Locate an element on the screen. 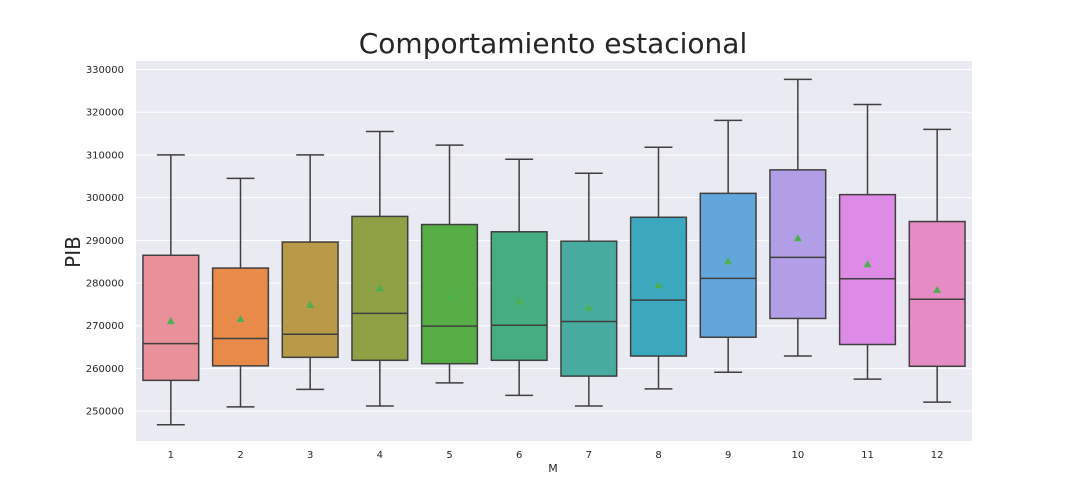  x-tick-label: 12 is located at coordinates (937, 455).